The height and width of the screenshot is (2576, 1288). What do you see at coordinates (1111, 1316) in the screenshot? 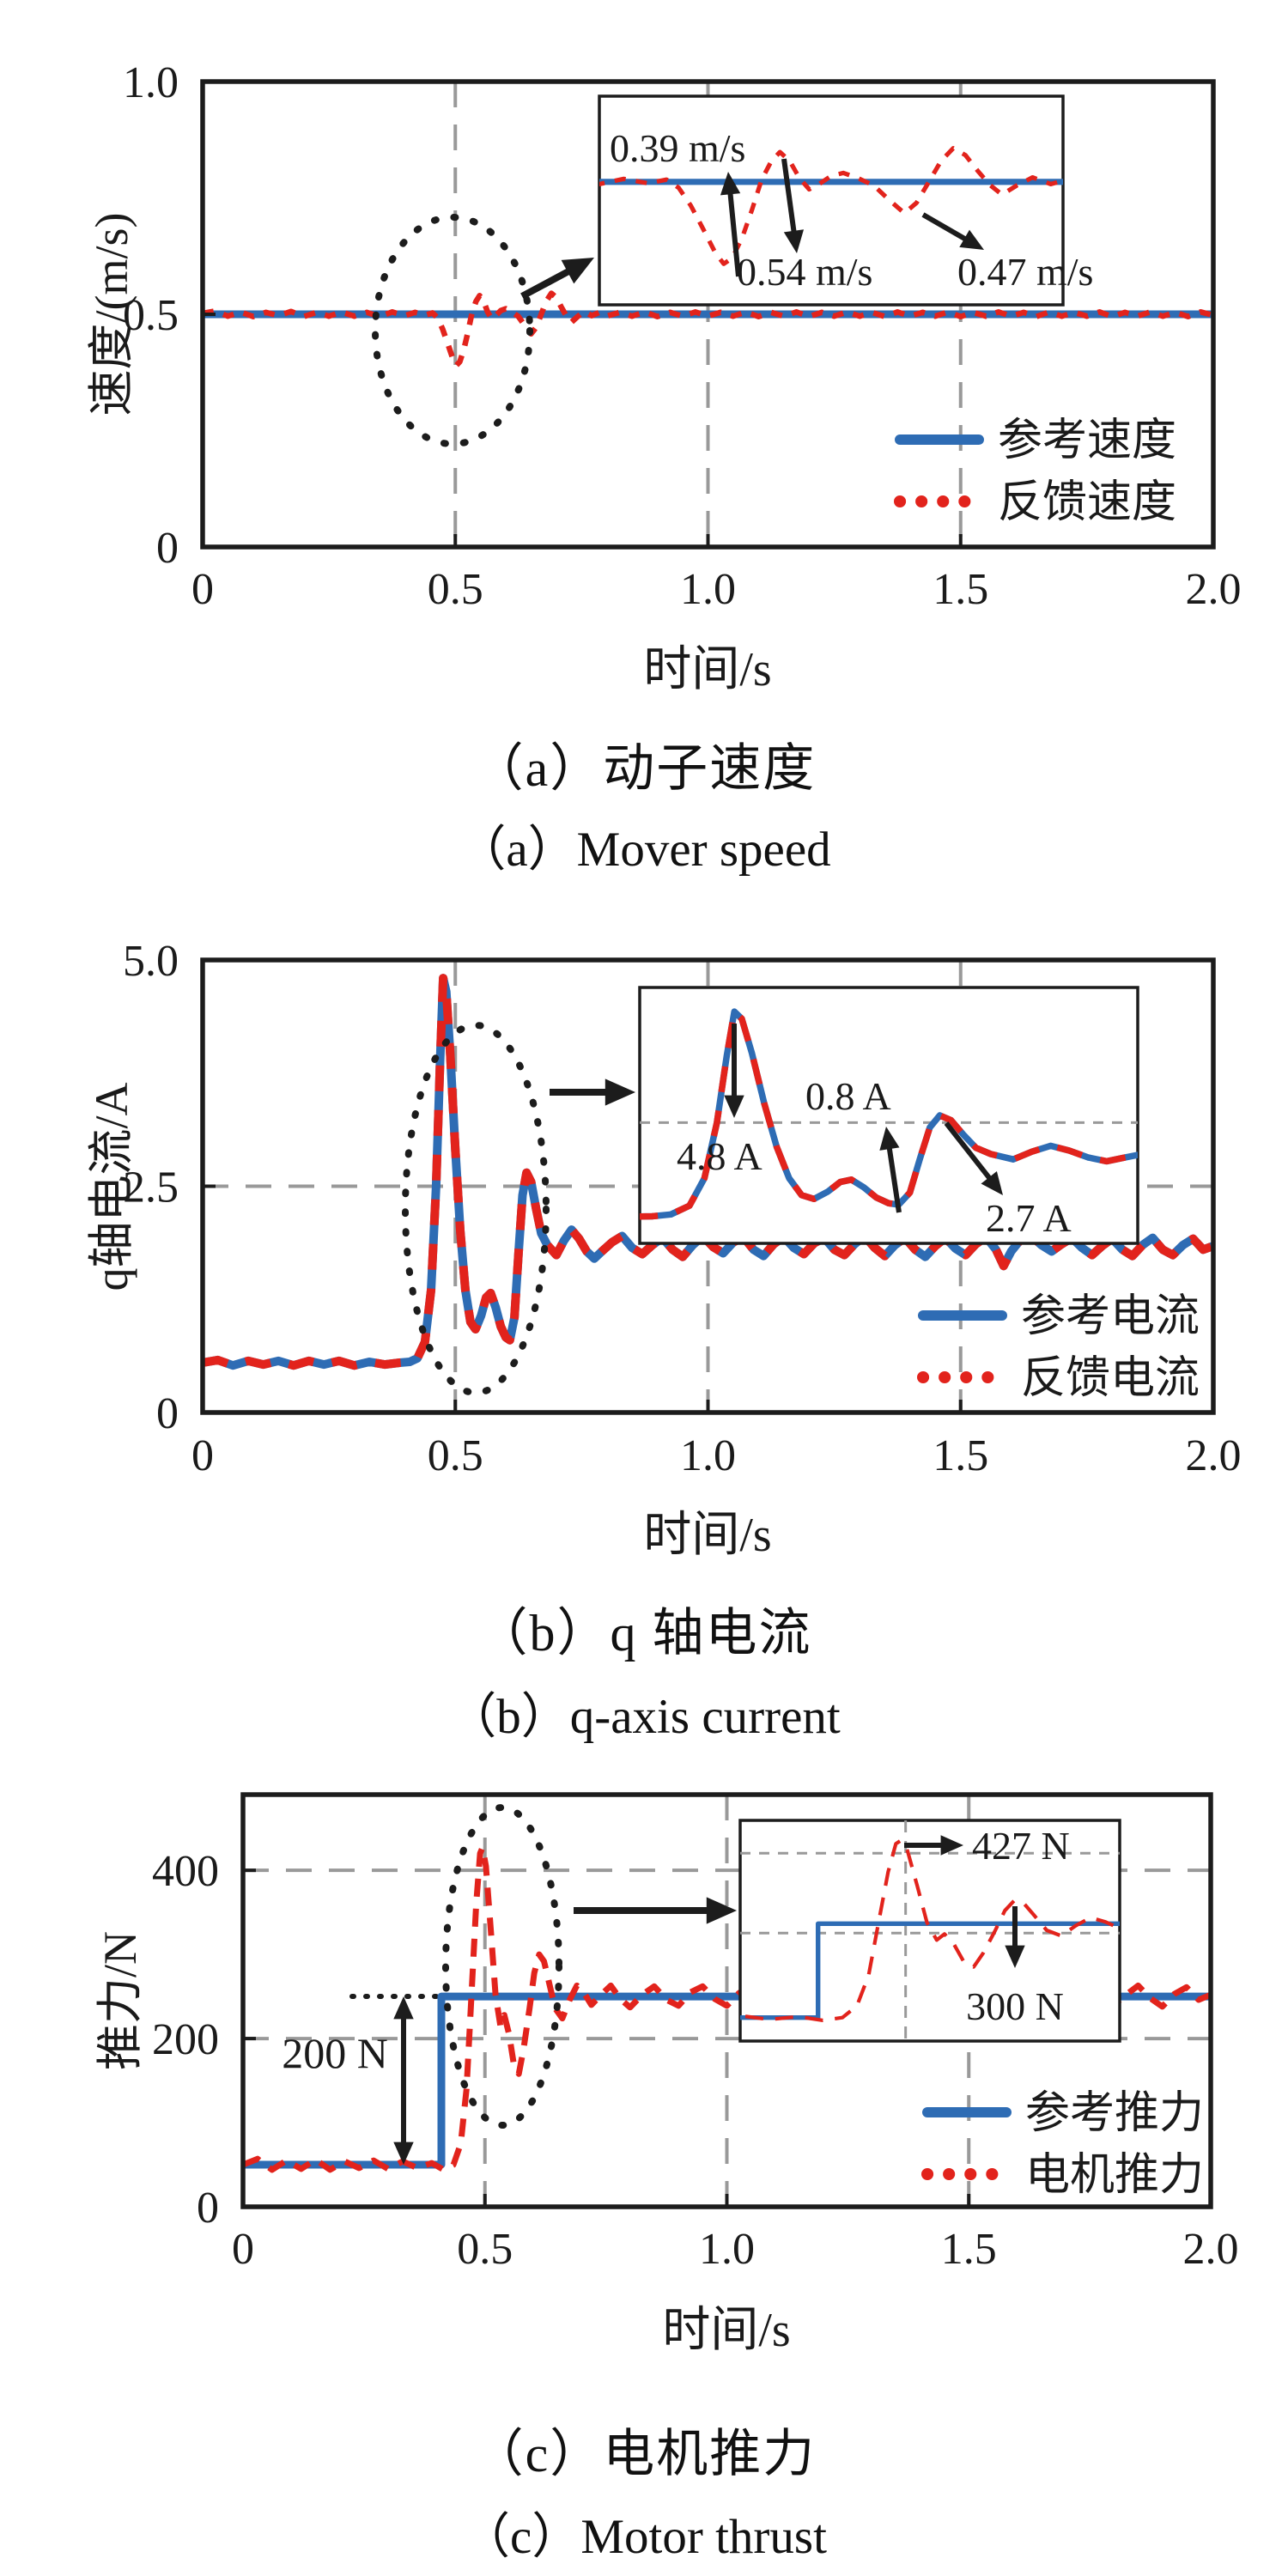
I see `annotation-text: 参考电流` at bounding box center [1111, 1316].